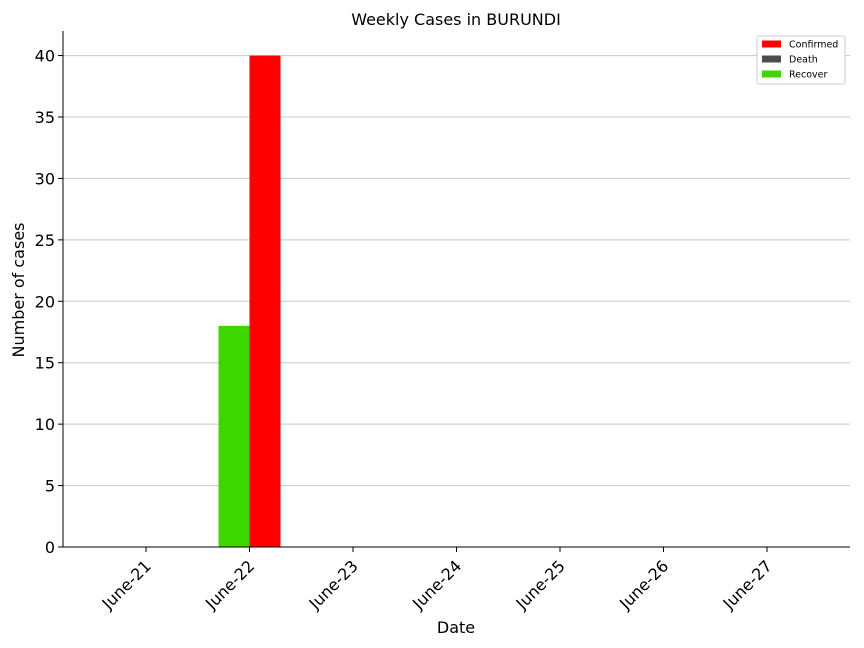 This screenshot has width=864, height=648. Describe the element at coordinates (643, 584) in the screenshot. I see `x-tick-label: June-26` at that location.